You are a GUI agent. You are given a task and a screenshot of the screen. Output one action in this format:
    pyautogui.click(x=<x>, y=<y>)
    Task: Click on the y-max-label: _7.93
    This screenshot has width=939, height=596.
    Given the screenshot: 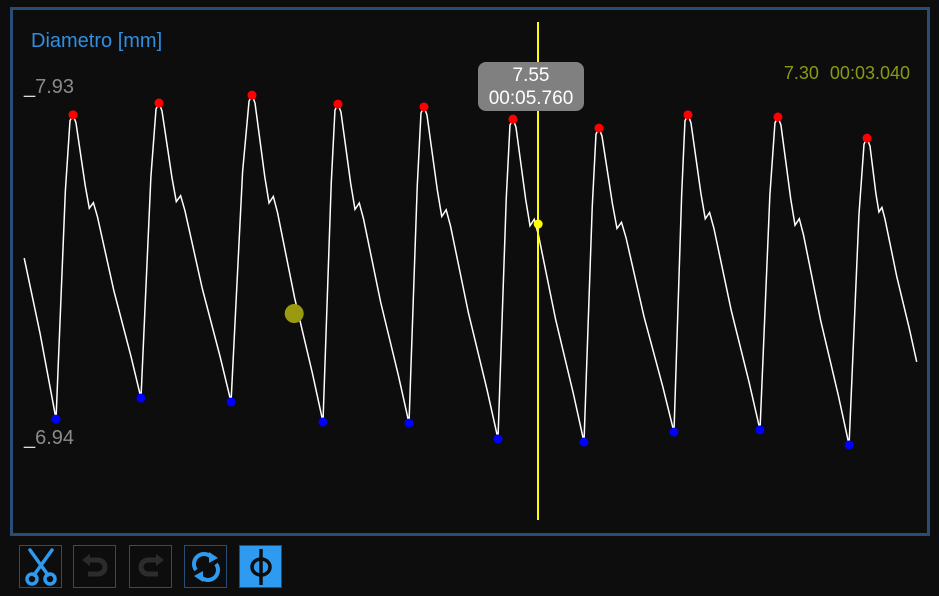 What is the action you would take?
    pyautogui.click(x=49, y=87)
    